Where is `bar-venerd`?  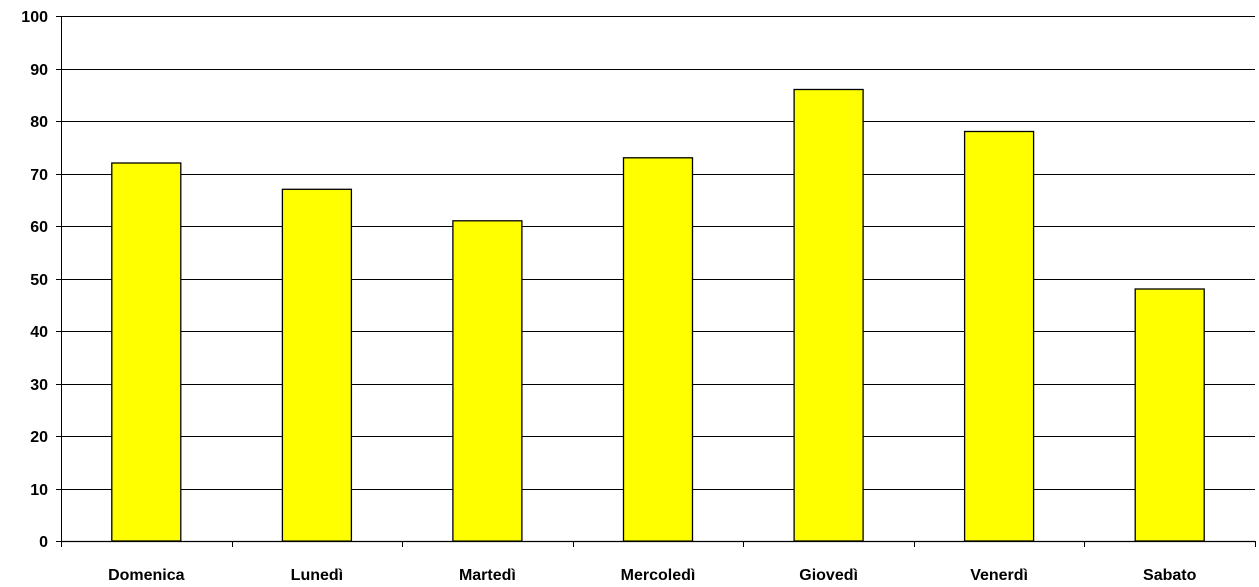 bar-venerd is located at coordinates (999, 336).